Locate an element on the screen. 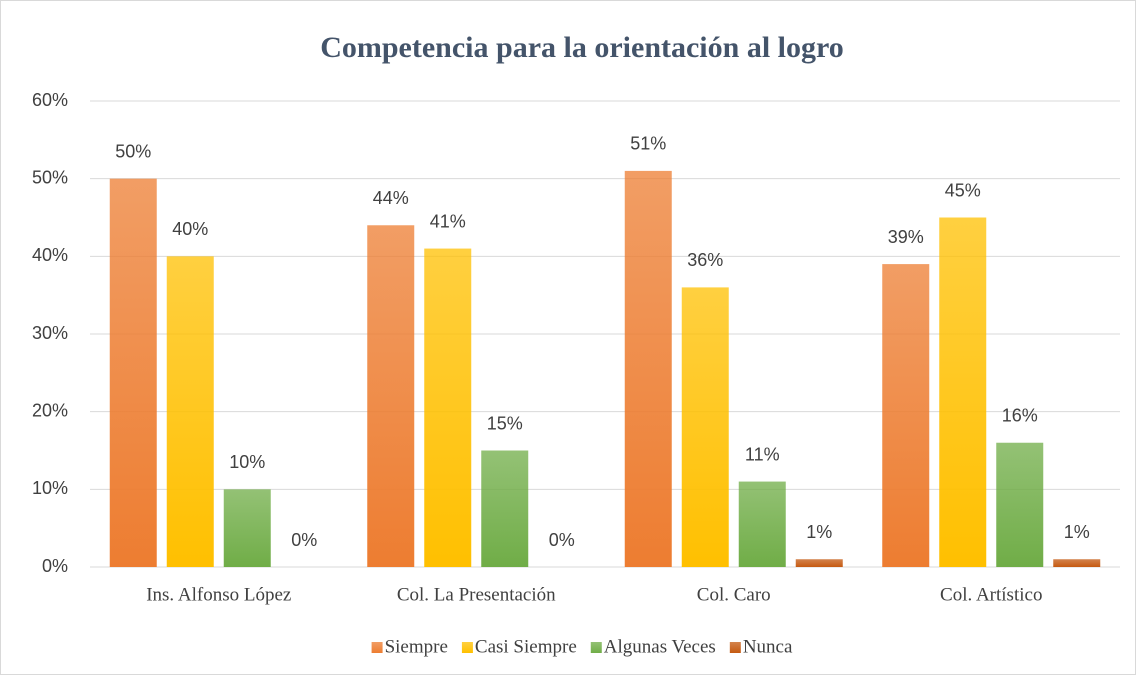  y-tick-label: 50% is located at coordinates (50, 177).